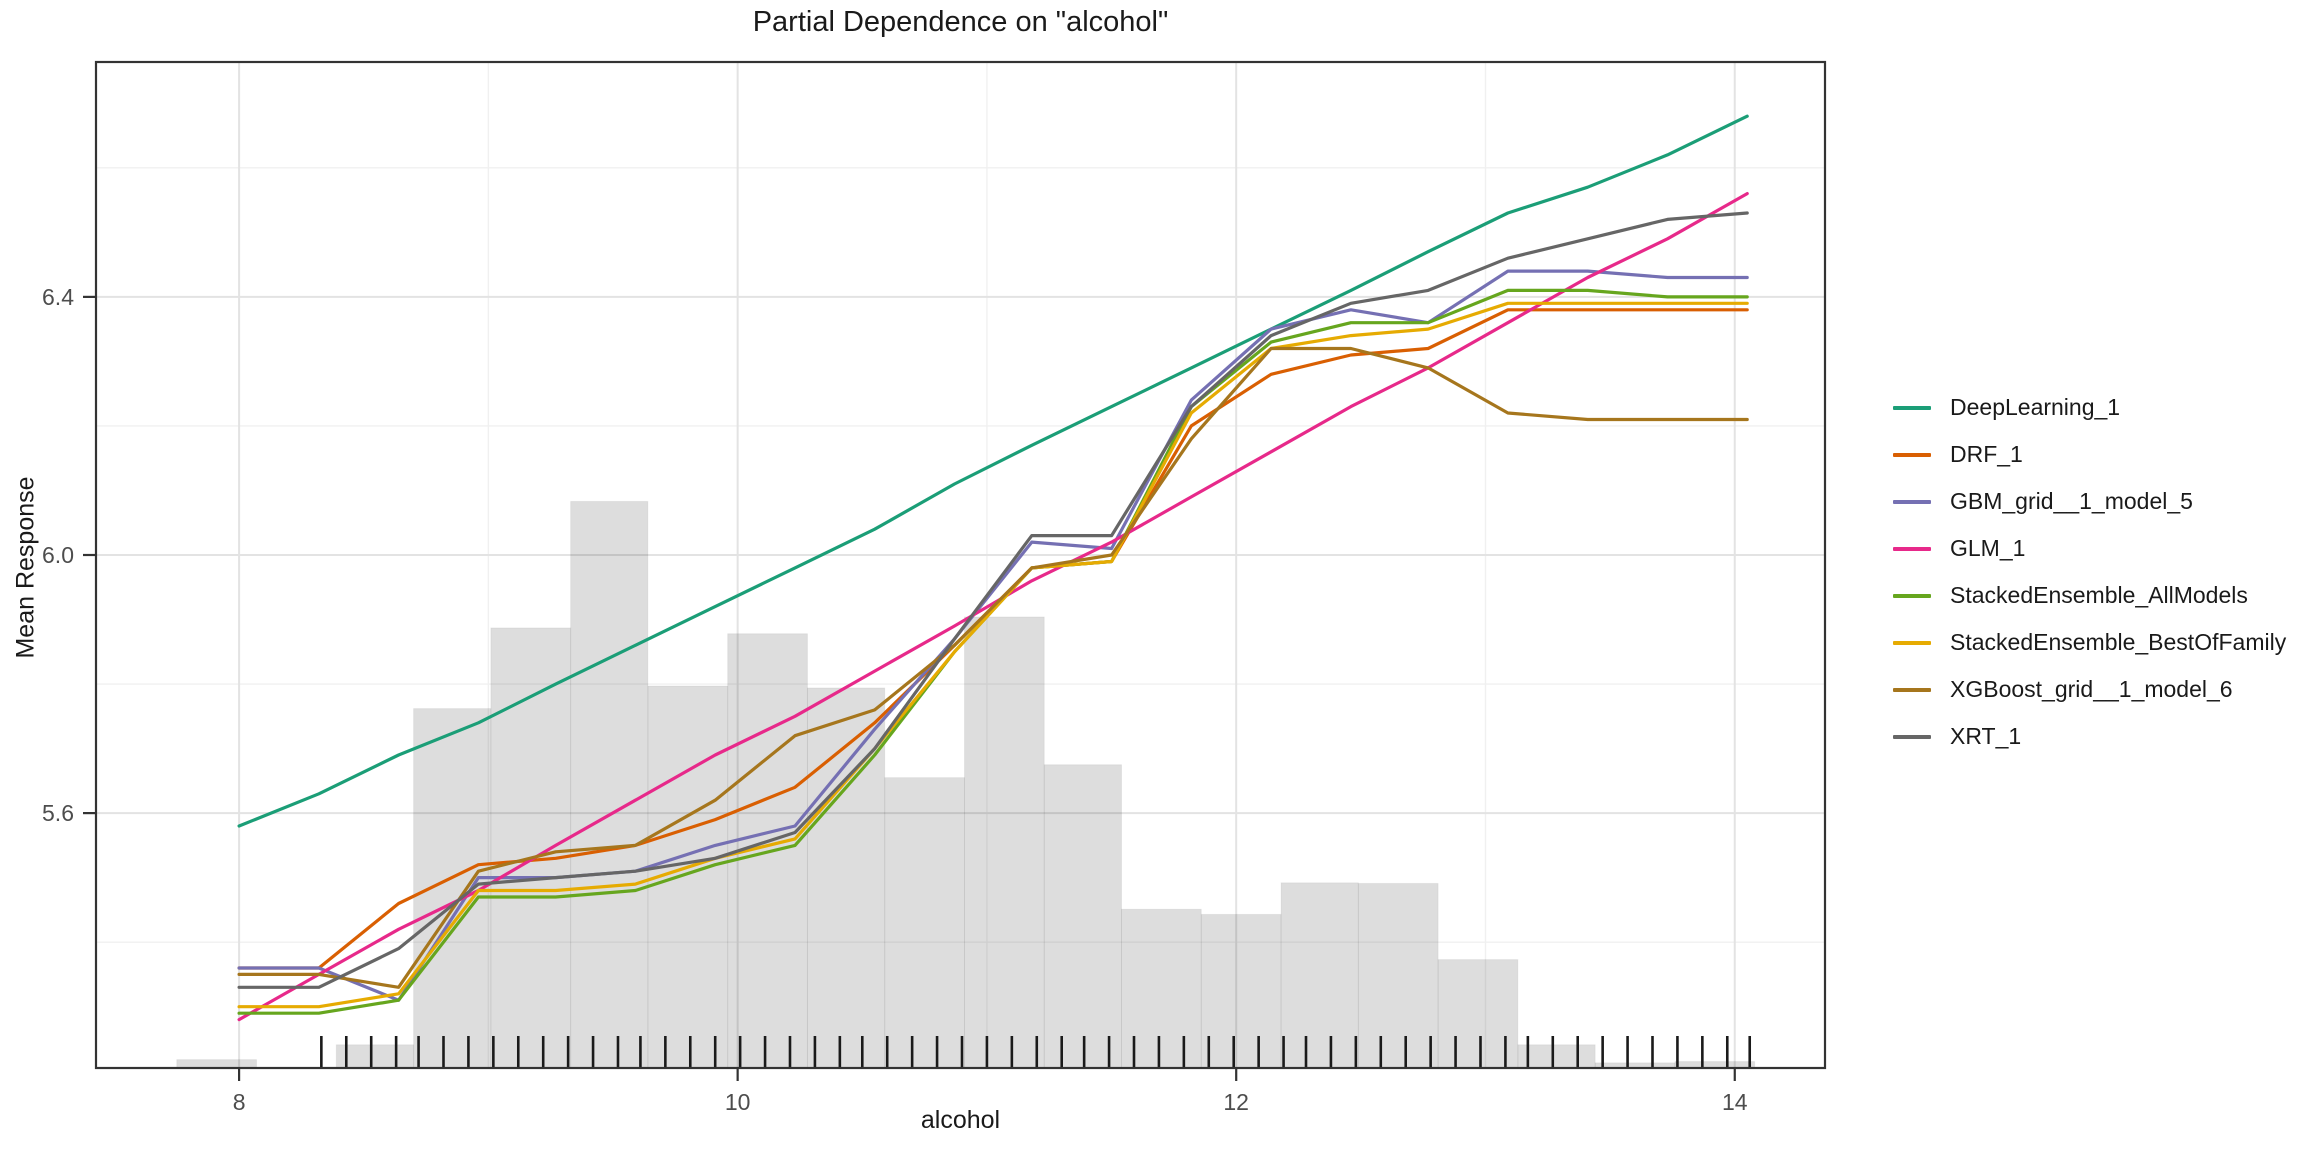  Describe the element at coordinates (1735, 1102) in the screenshot. I see `x-tick-label: 14` at that location.